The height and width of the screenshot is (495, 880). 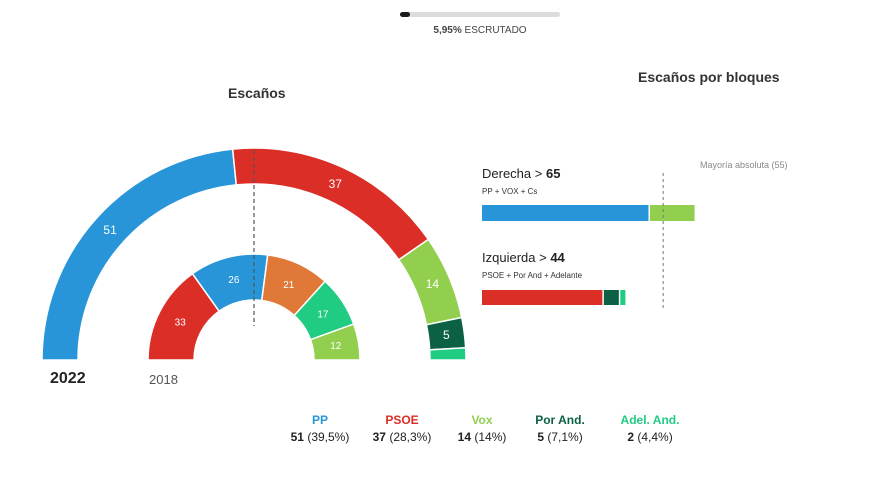 What do you see at coordinates (542, 297) in the screenshot?
I see `block-bar-izquierda-psoe` at bounding box center [542, 297].